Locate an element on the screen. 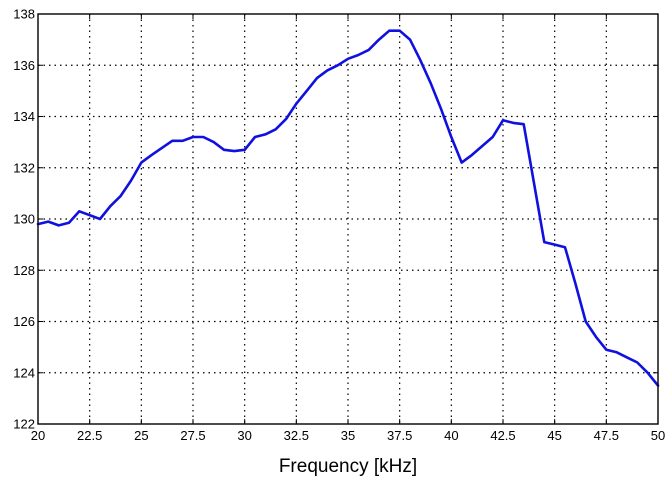 Image resolution: width=670 pixels, height=479 pixels. x-tick-label: 40 is located at coordinates (451, 435).